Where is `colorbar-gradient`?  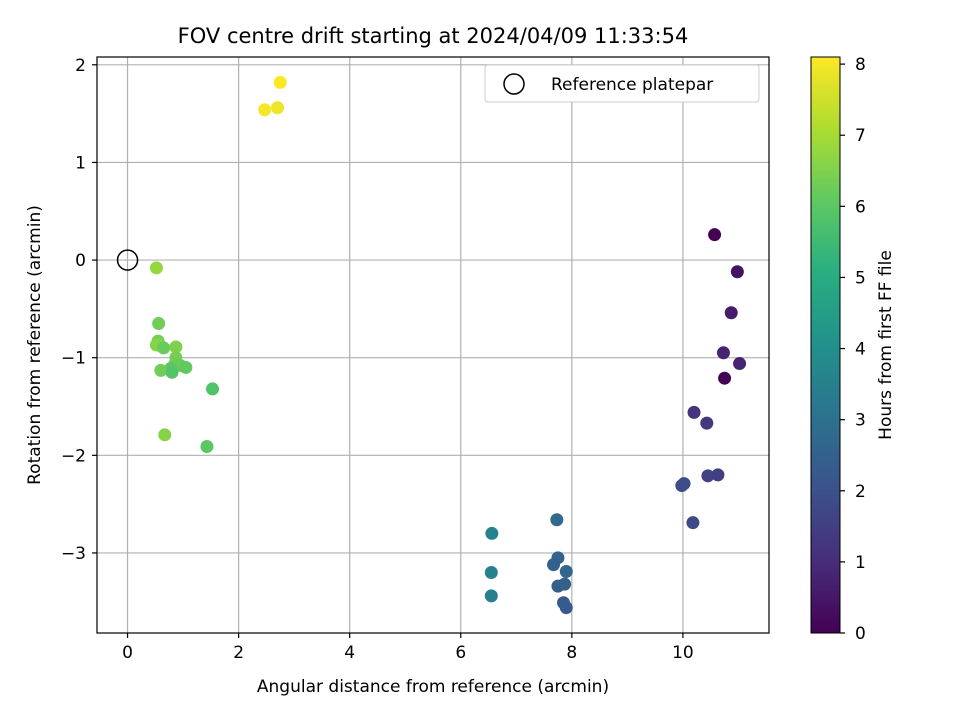 colorbar-gradient is located at coordinates (825, 345).